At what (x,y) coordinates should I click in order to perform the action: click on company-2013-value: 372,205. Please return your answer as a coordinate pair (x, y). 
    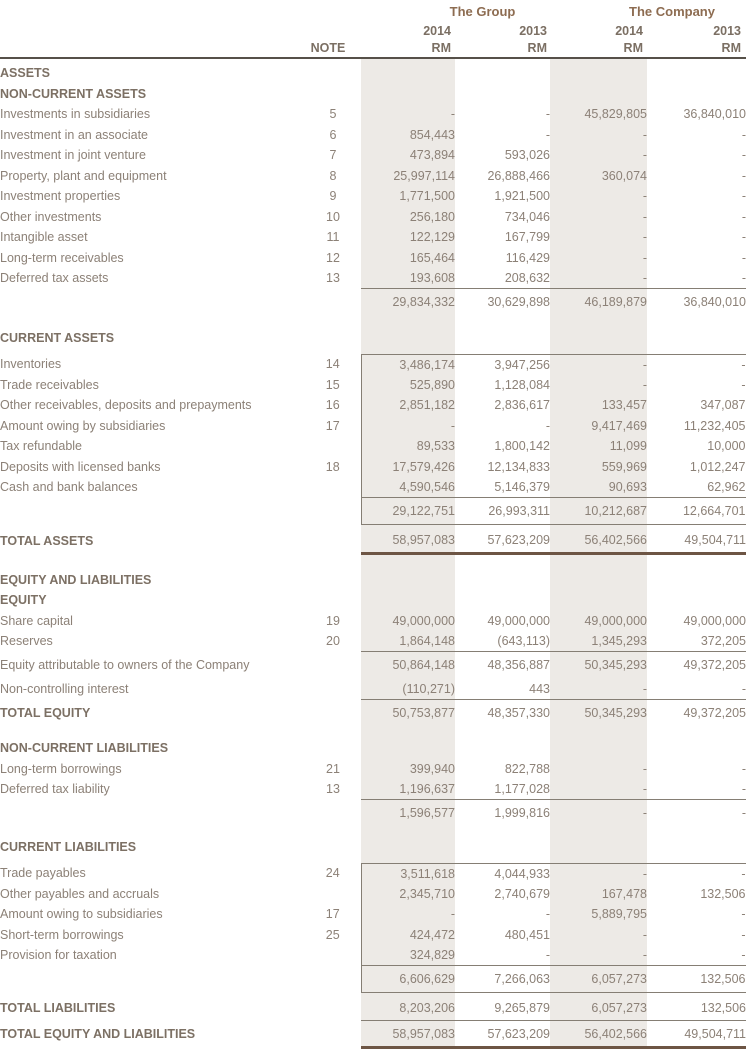
    Looking at the image, I should click on (723, 641).